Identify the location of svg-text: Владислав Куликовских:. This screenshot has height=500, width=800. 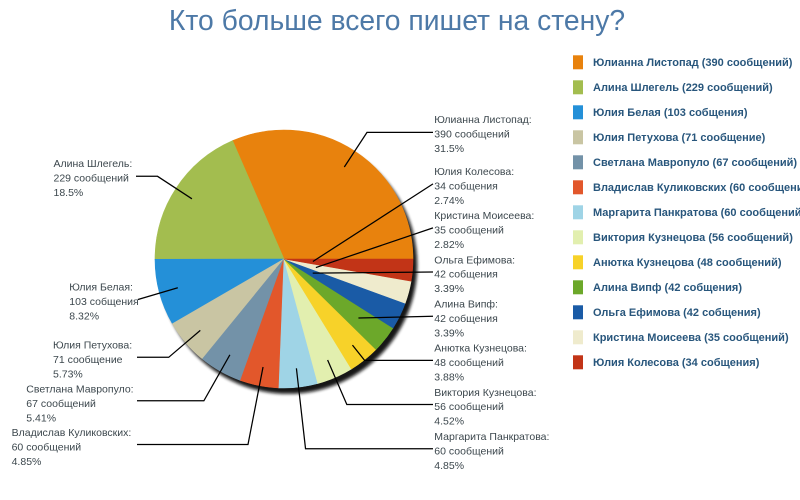
(72, 433).